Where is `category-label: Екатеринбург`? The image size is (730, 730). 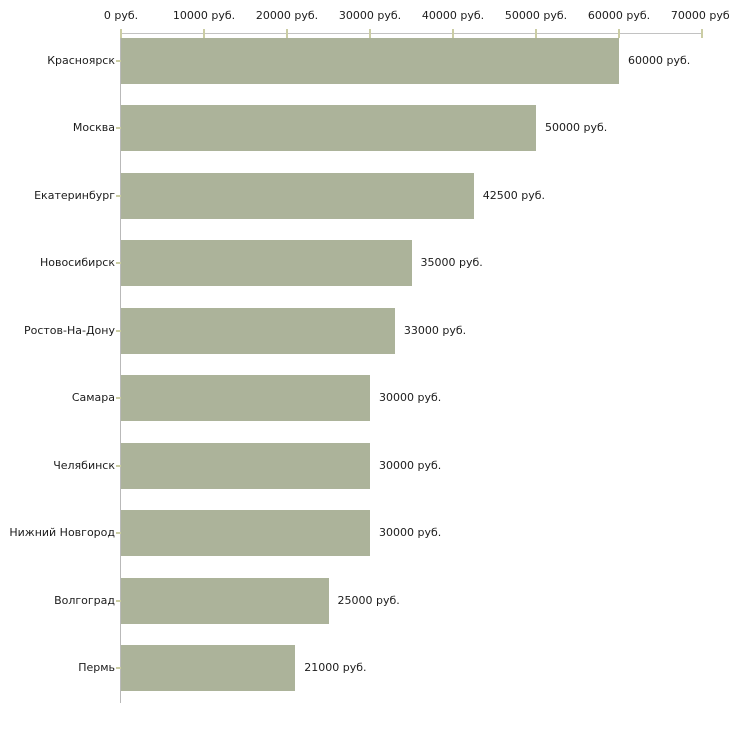
category-label: Екатеринбург is located at coordinates (74, 195).